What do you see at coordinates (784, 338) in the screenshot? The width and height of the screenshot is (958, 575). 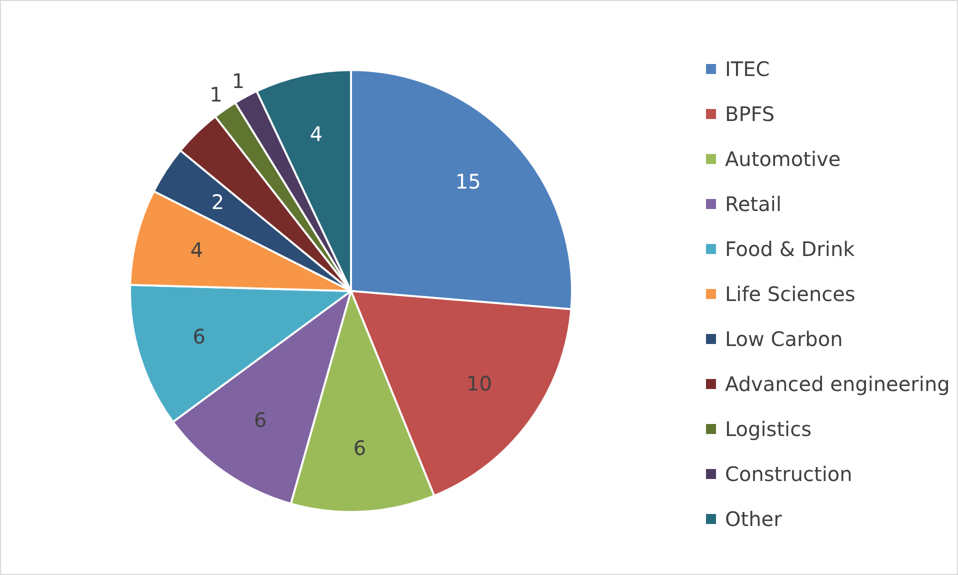 I see `legend-label: Low Carbon` at bounding box center [784, 338].